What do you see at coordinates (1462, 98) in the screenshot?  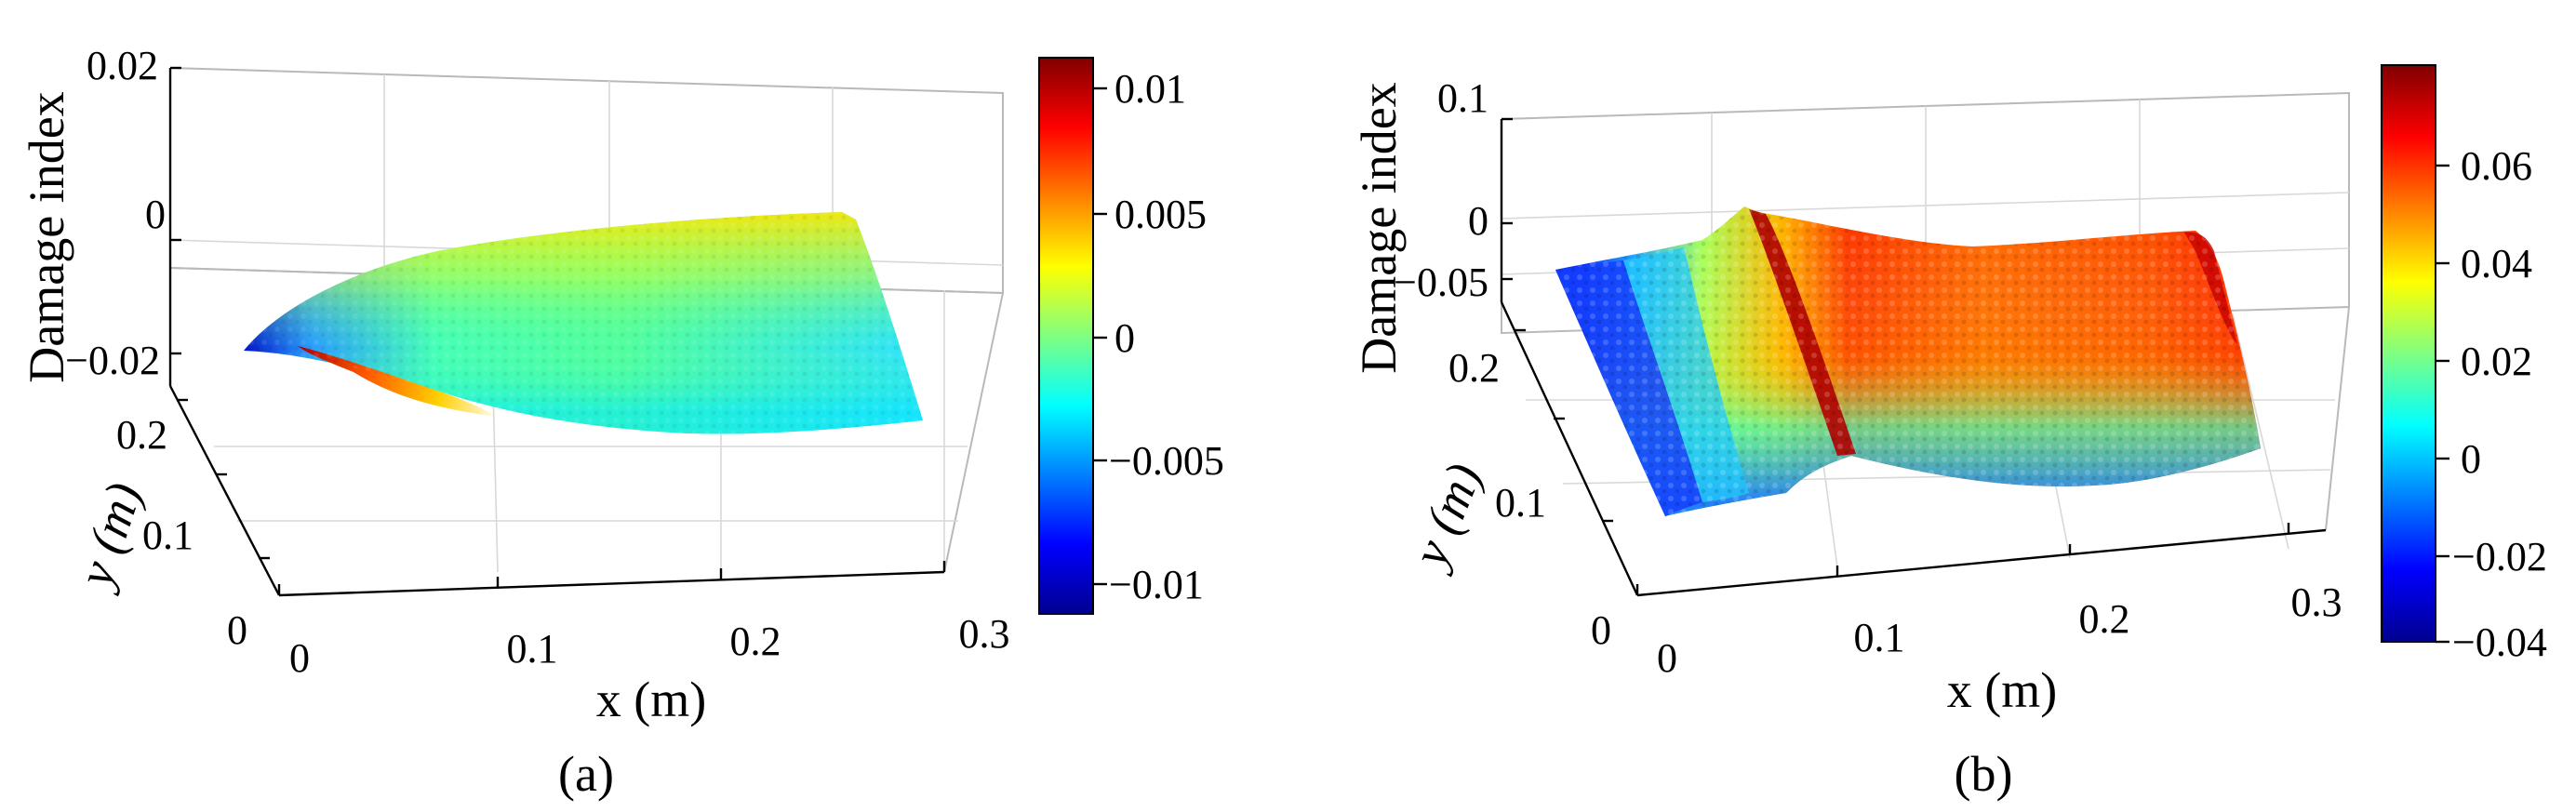 I see `z-tick-b-0: 0.1` at bounding box center [1462, 98].